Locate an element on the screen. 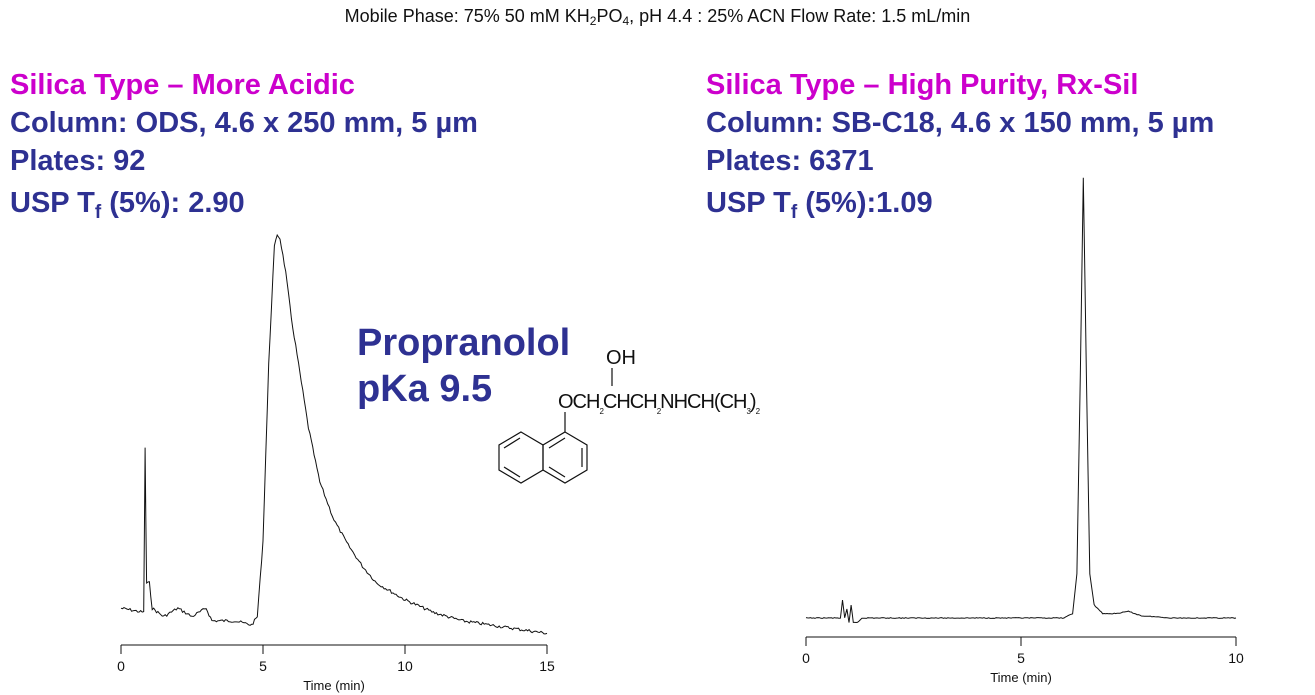 This screenshot has width=1315, height=695. left-silica-type: Silica Type – More Acidic is located at coordinates (182, 85).